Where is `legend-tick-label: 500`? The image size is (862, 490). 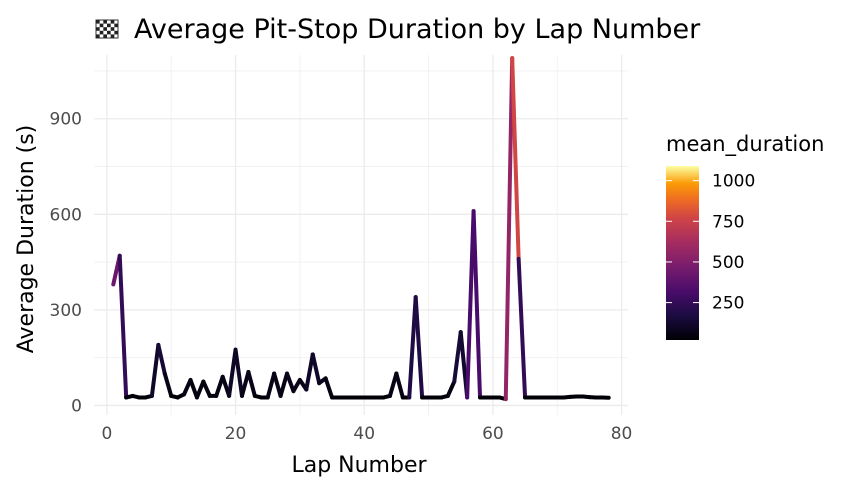 legend-tick-label: 500 is located at coordinates (728, 263).